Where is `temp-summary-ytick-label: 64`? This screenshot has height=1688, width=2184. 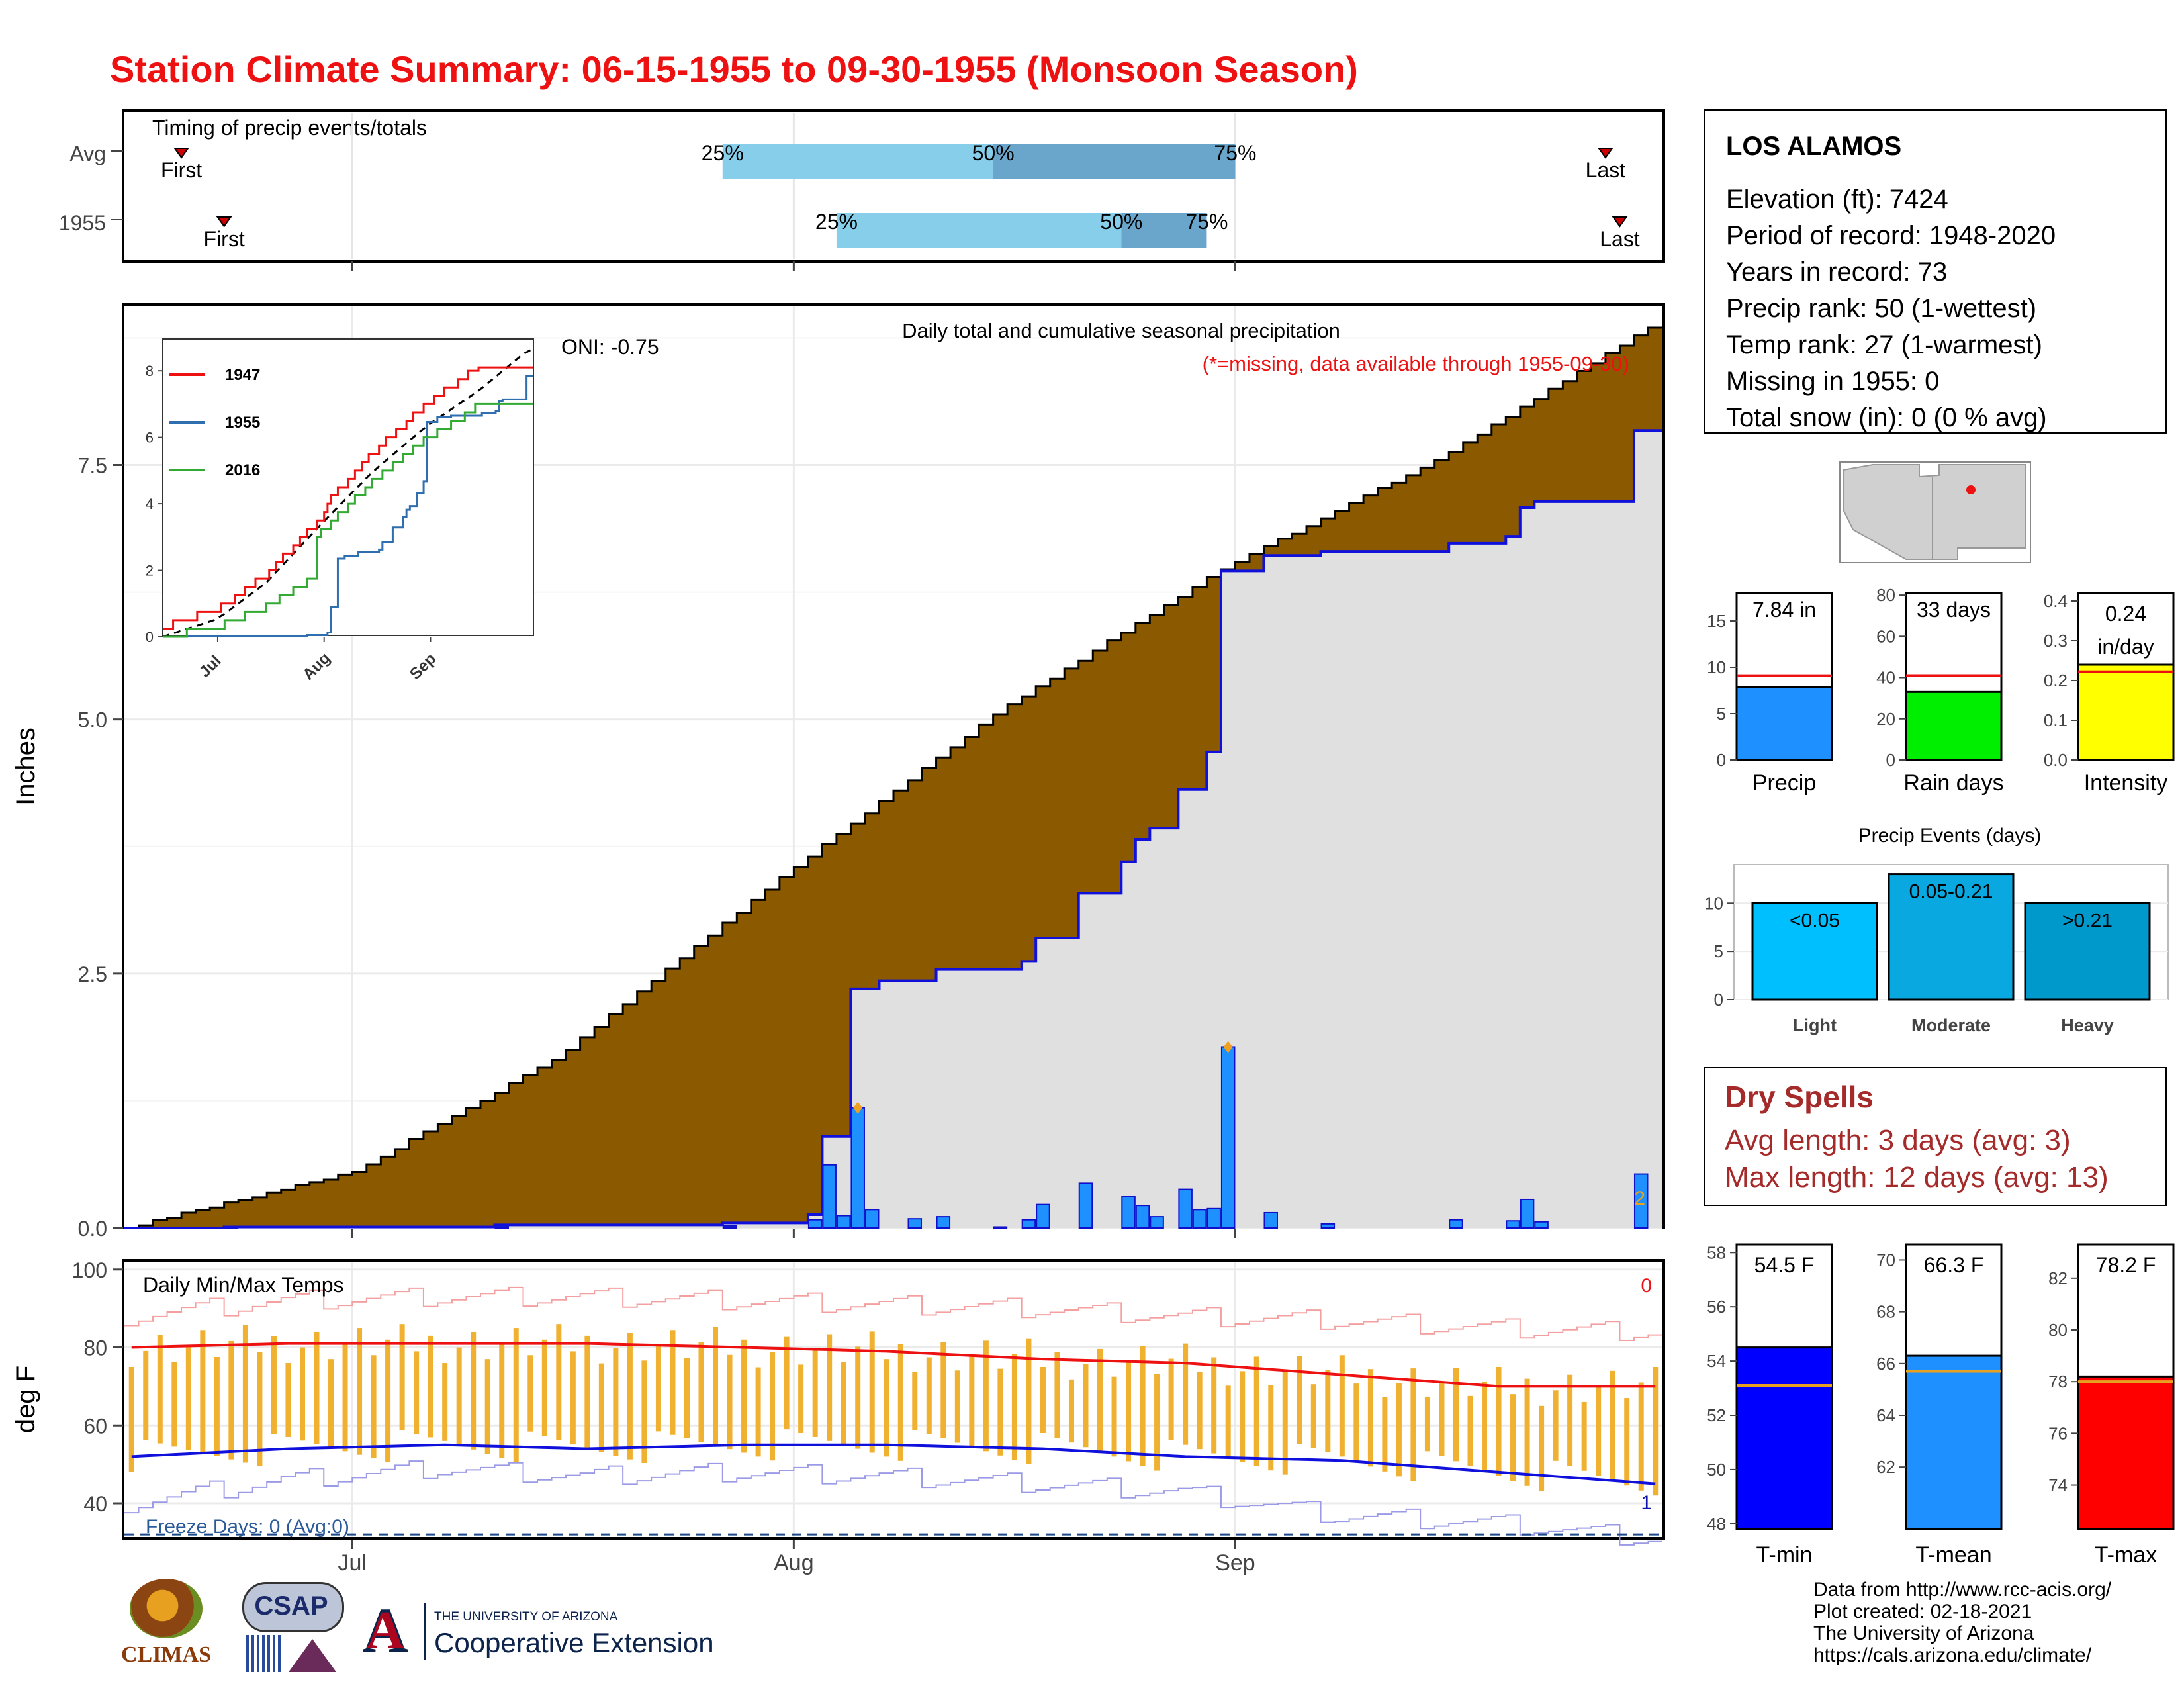
temp-summary-ytick-label: 64 is located at coordinates (1885, 1415).